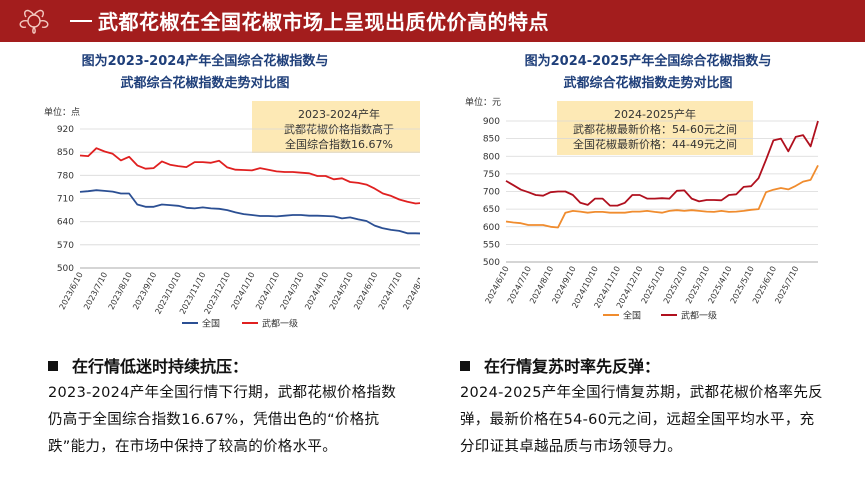 This screenshot has height=480, width=865. I want to click on right-bullet-heading: 在行情复苏时率先反弹：, so click(560, 365).